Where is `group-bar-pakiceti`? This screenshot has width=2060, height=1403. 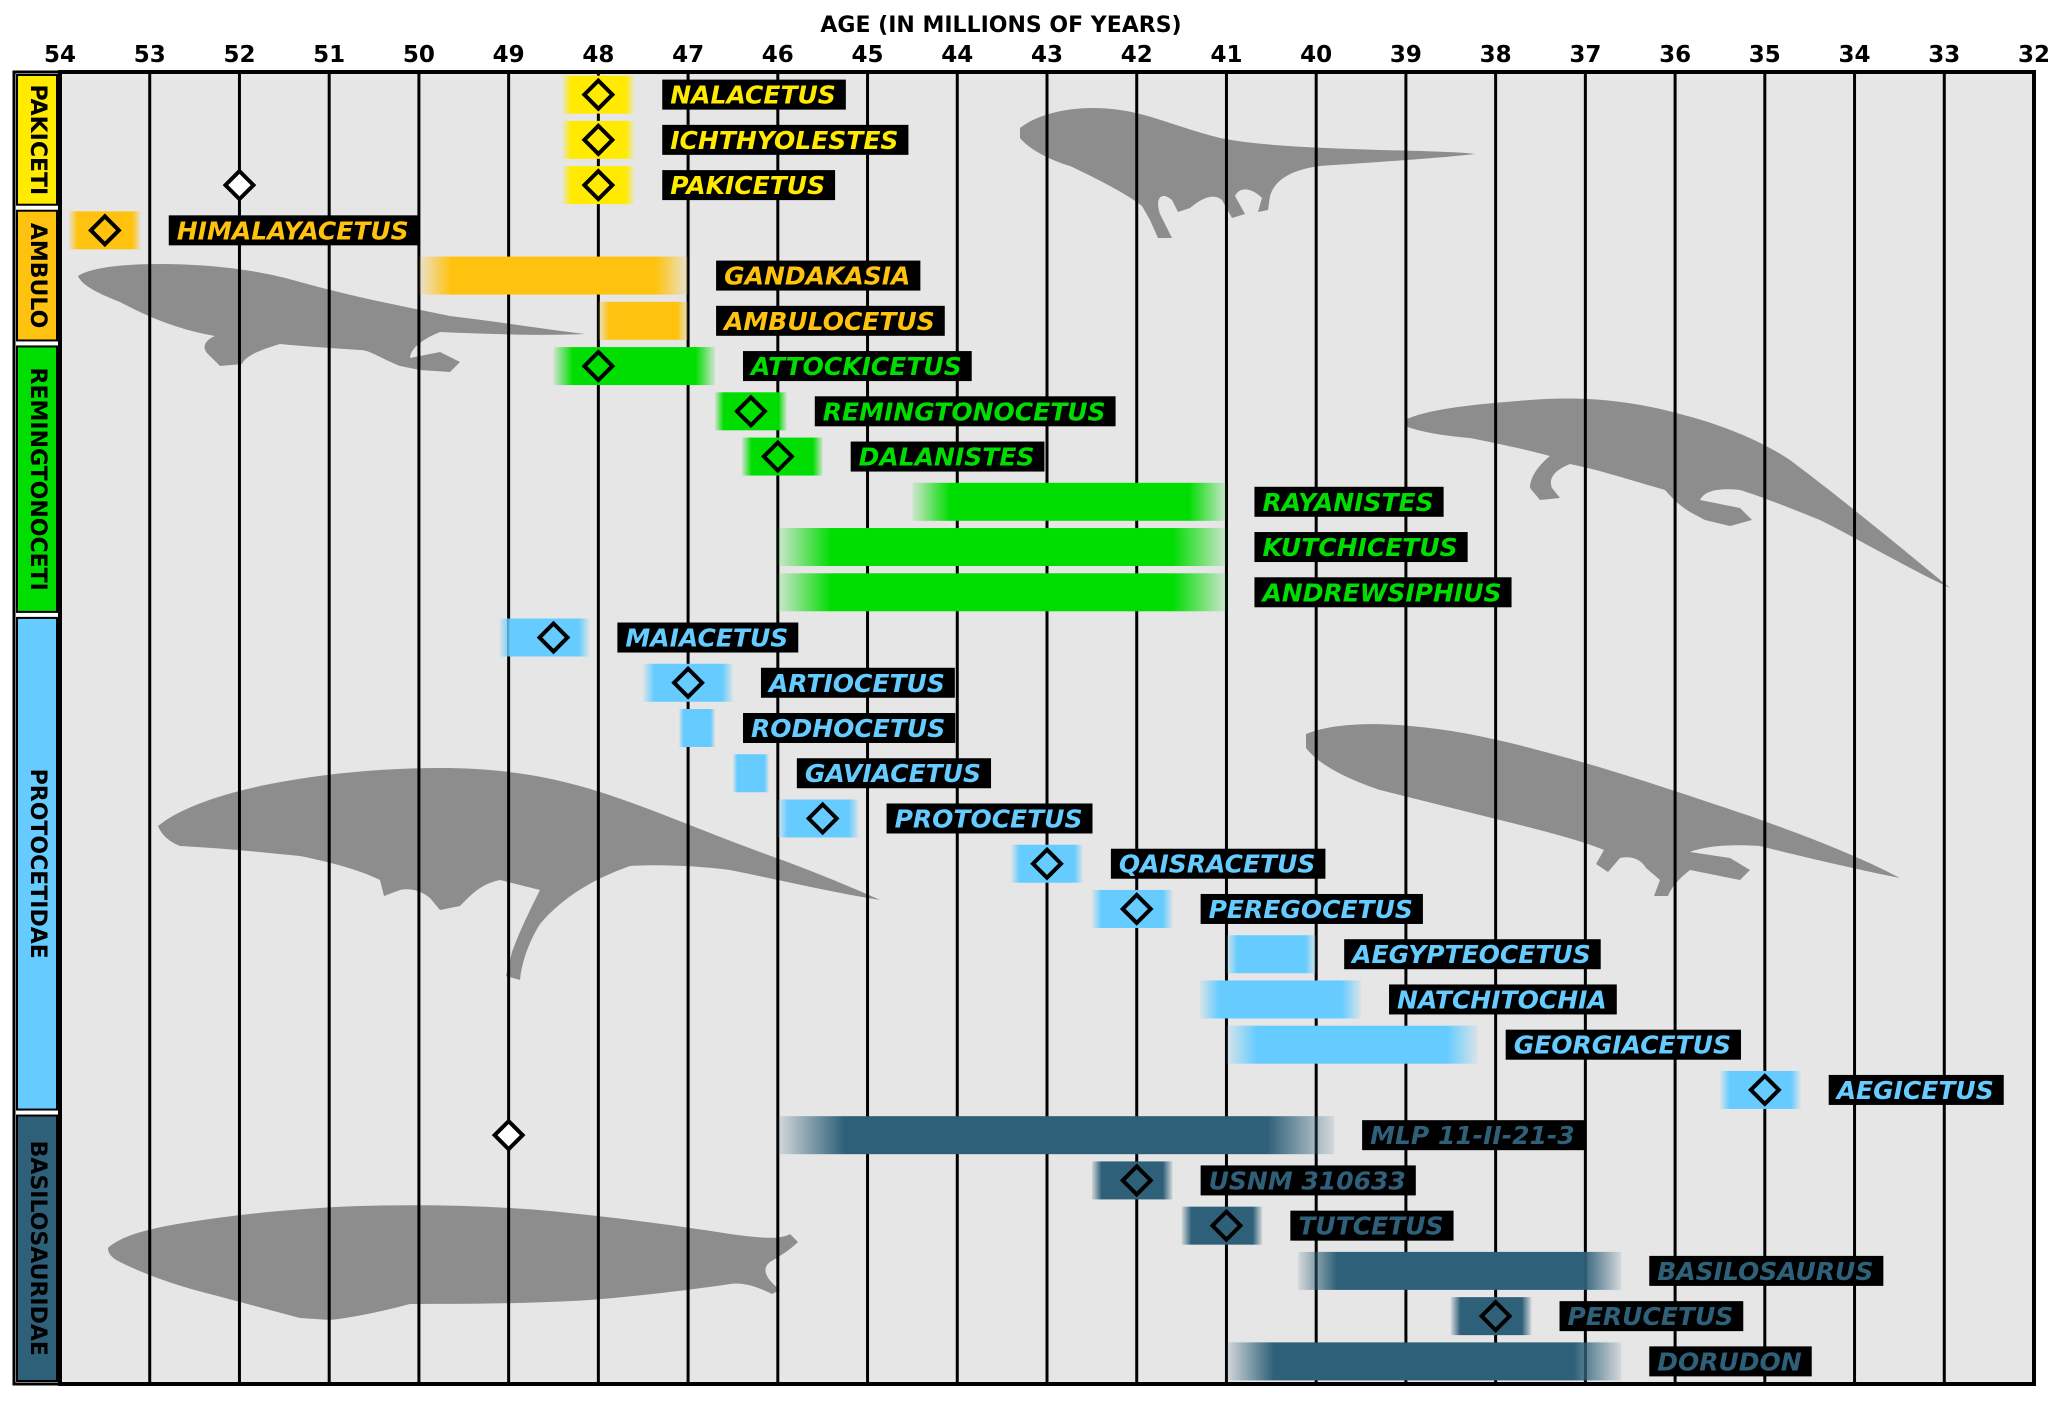
group-bar-pakiceti is located at coordinates (37, 140).